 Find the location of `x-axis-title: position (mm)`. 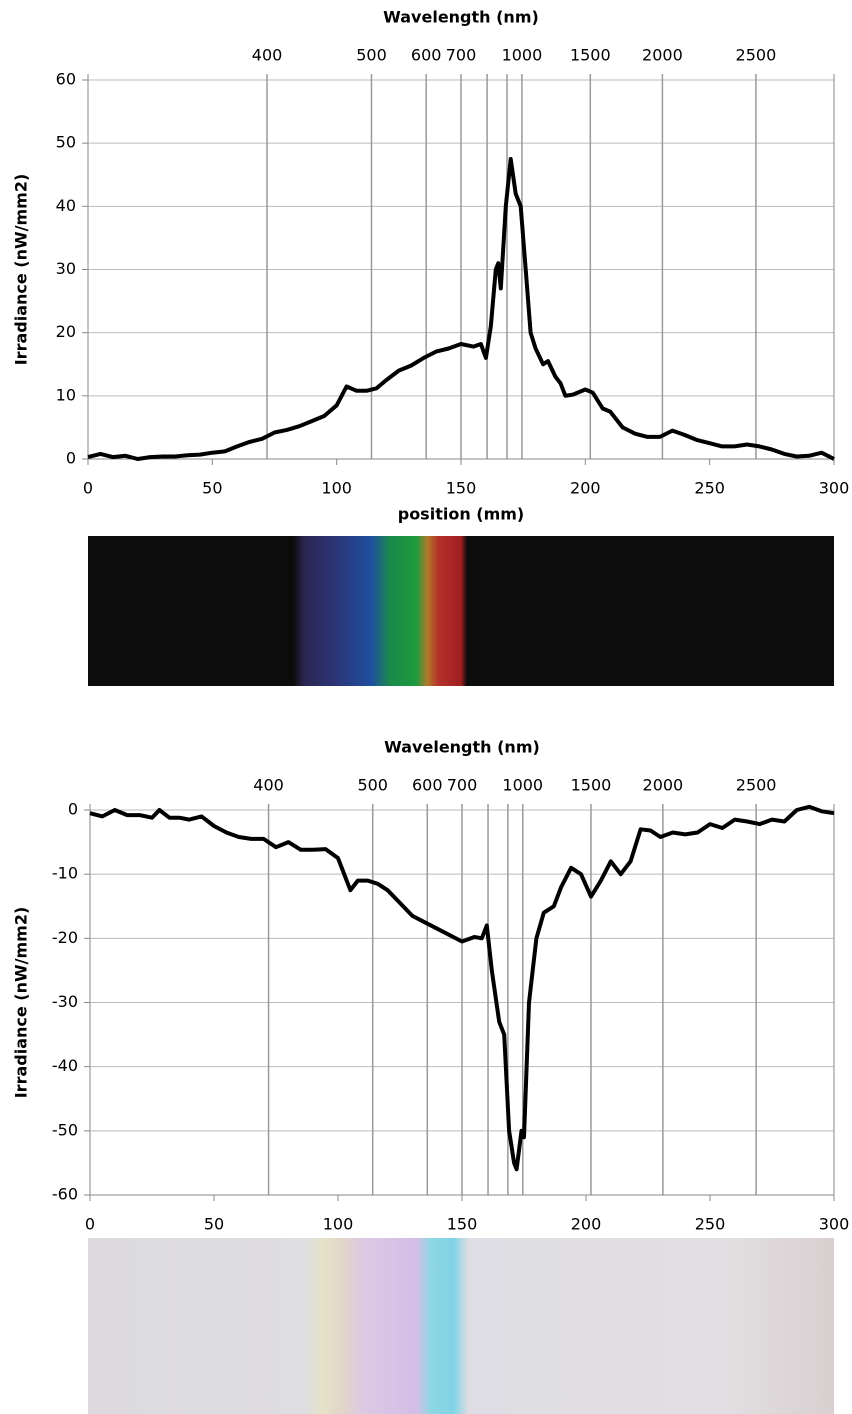

x-axis-title: position (mm) is located at coordinates (461, 514).